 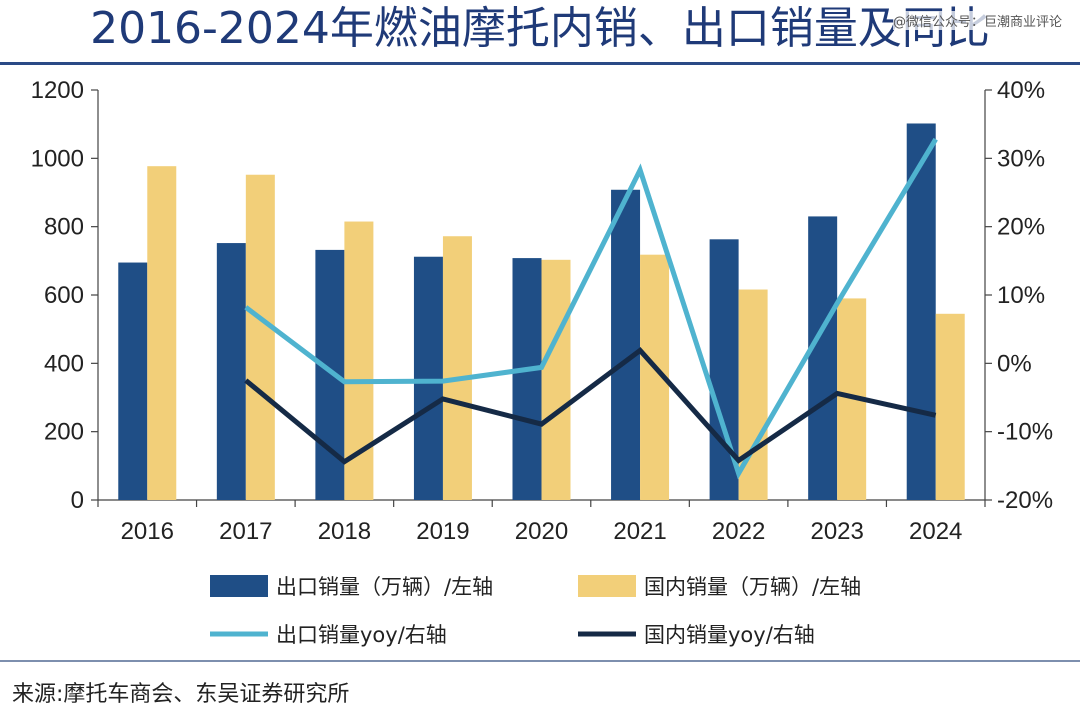 What do you see at coordinates (64, 295) in the screenshot?
I see `left-axis-tick-label: 600` at bounding box center [64, 295].